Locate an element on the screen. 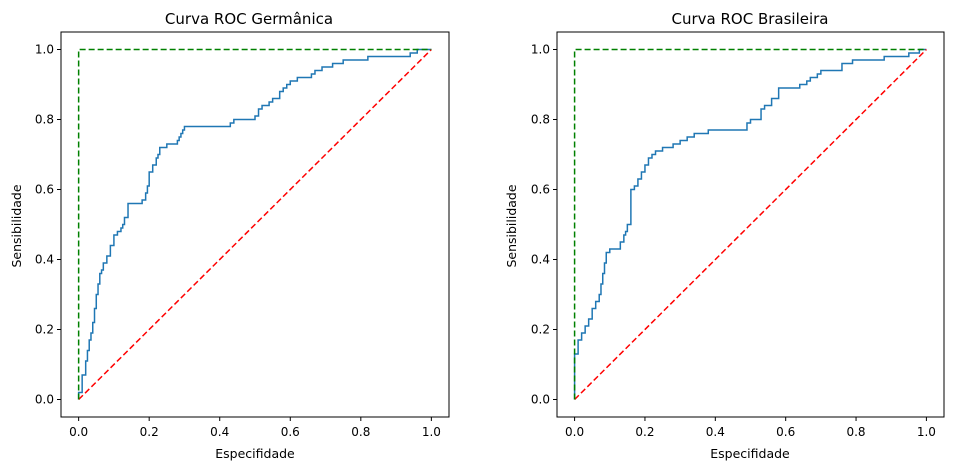 The height and width of the screenshot is (468, 962). chart-title: Curva ROC Germânica is located at coordinates (249, 19).